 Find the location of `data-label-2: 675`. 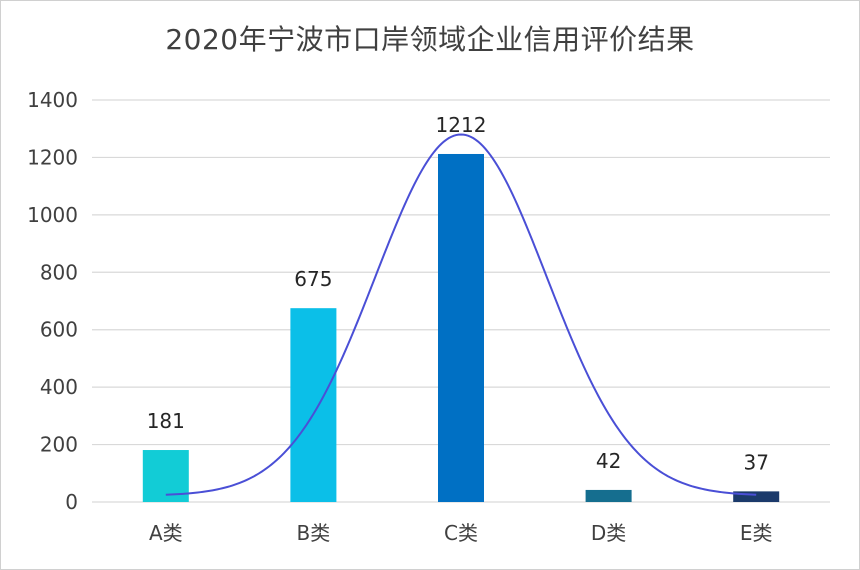

data-label-2: 675 is located at coordinates (313, 279).